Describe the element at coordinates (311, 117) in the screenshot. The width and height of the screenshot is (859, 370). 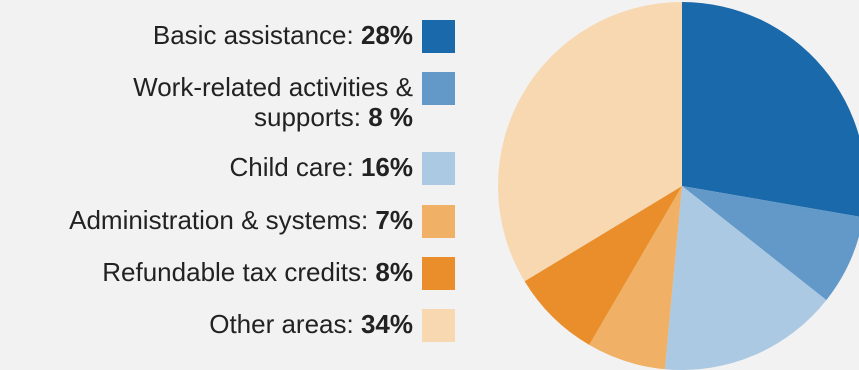
I see `legend-label-line-2: supports:` at that location.